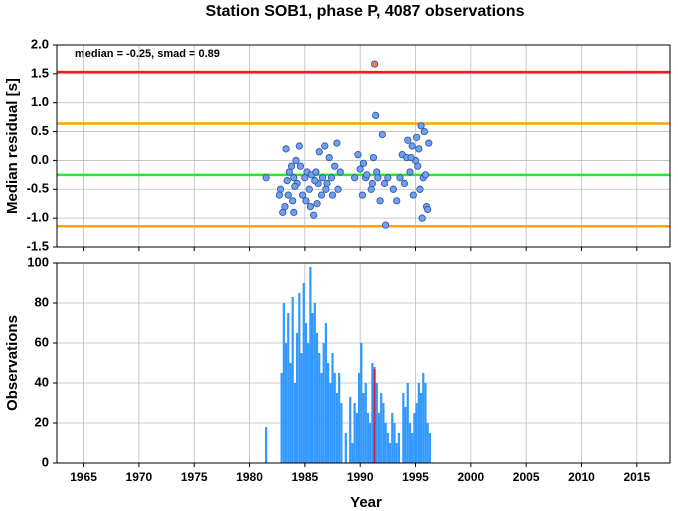 Image resolution: width=678 pixels, height=511 pixels. I want to click on x-tick-label: 1965, so click(83, 477).